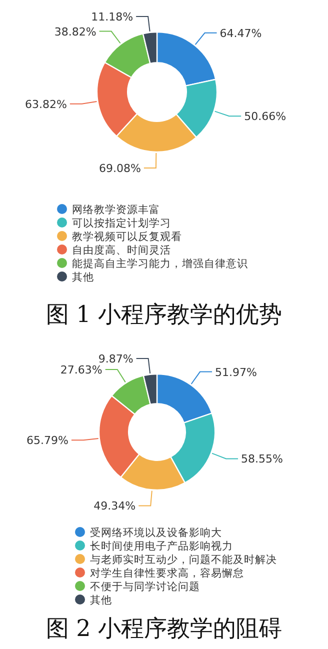 This screenshot has width=328, height=649. I want to click on data-label: 27.63%, so click(81, 370).